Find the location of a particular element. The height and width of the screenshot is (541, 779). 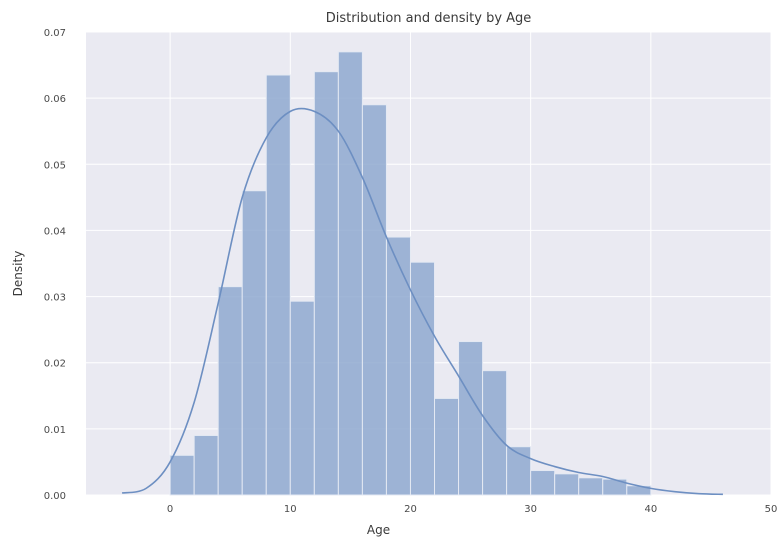

y-tick-label: 0.03 is located at coordinates (55, 298).